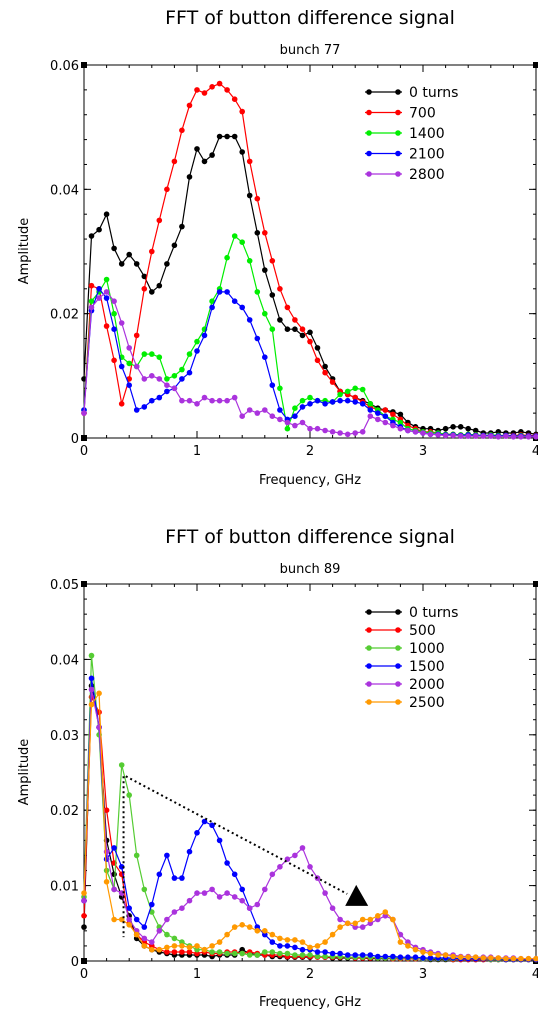 The width and height of the screenshot is (538, 1017). What do you see at coordinates (405, 685) in the screenshot?
I see `legend-item: 2000` at bounding box center [405, 685].